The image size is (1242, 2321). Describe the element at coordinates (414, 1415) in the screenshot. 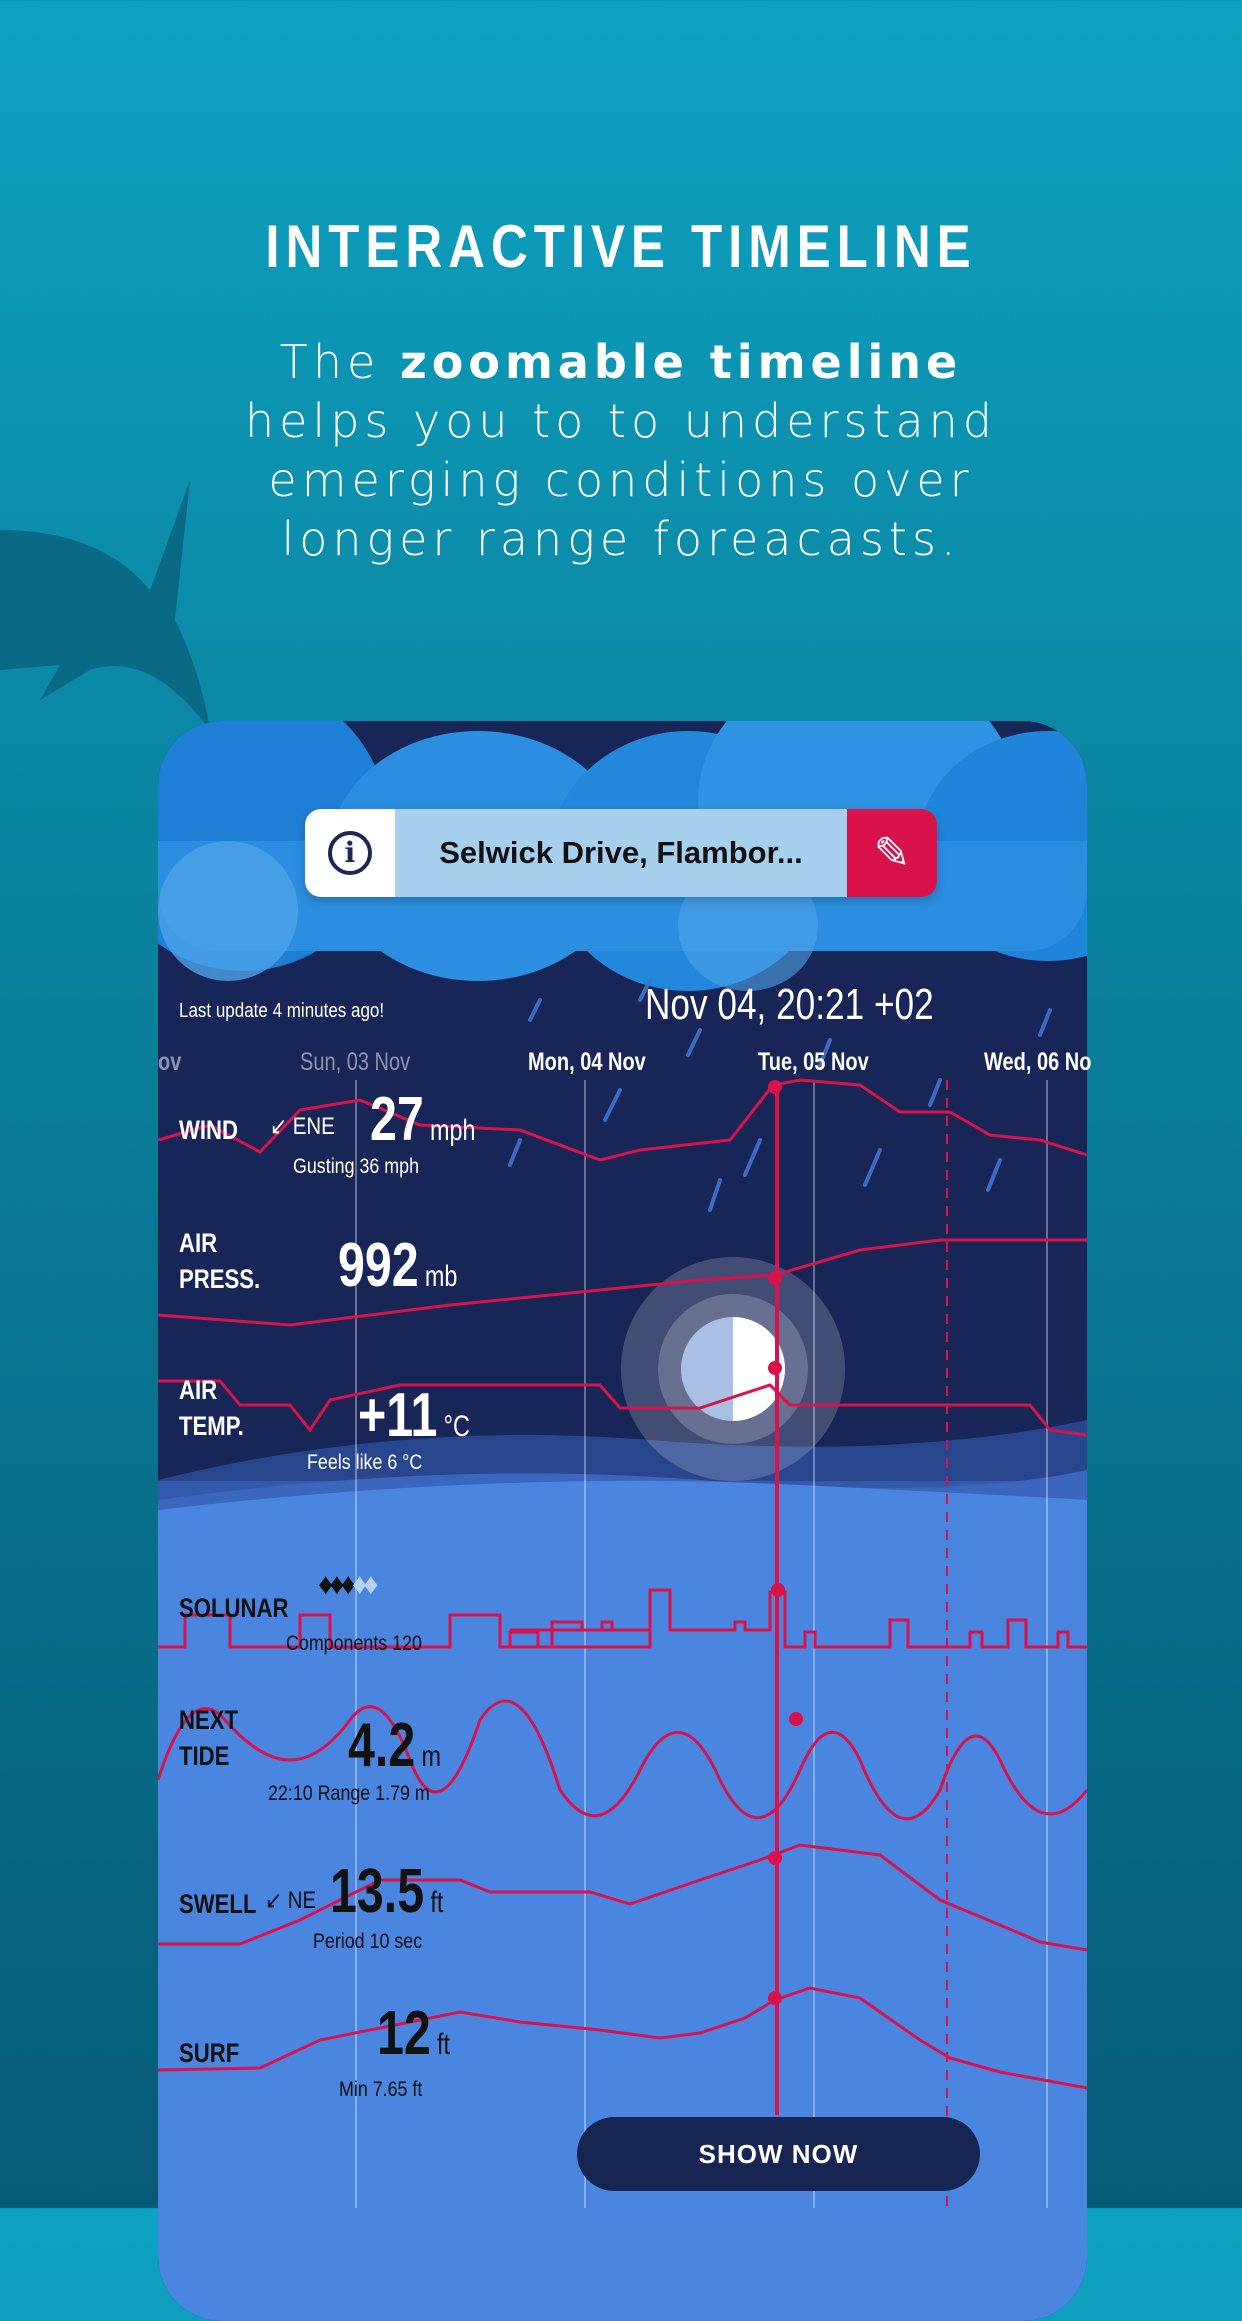

I see `temp-value: +11 °C` at that location.